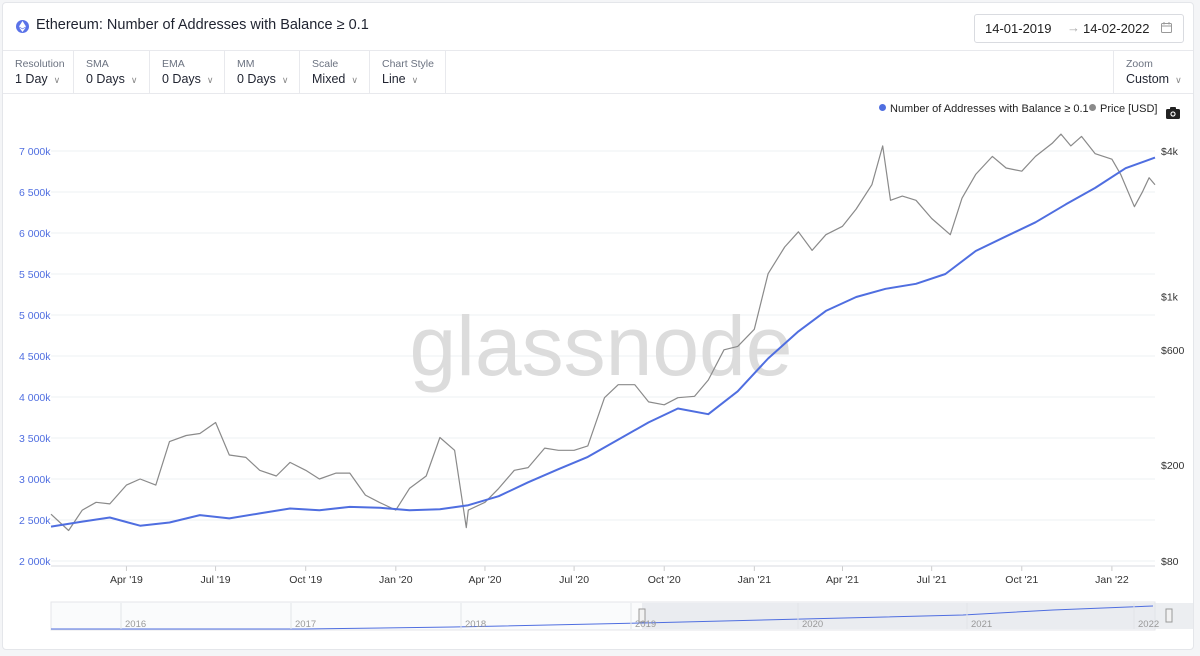 Image resolution: width=1200 pixels, height=656 pixels. What do you see at coordinates (932, 580) in the screenshot?
I see `x-tick-label: Jul '21` at bounding box center [932, 580].